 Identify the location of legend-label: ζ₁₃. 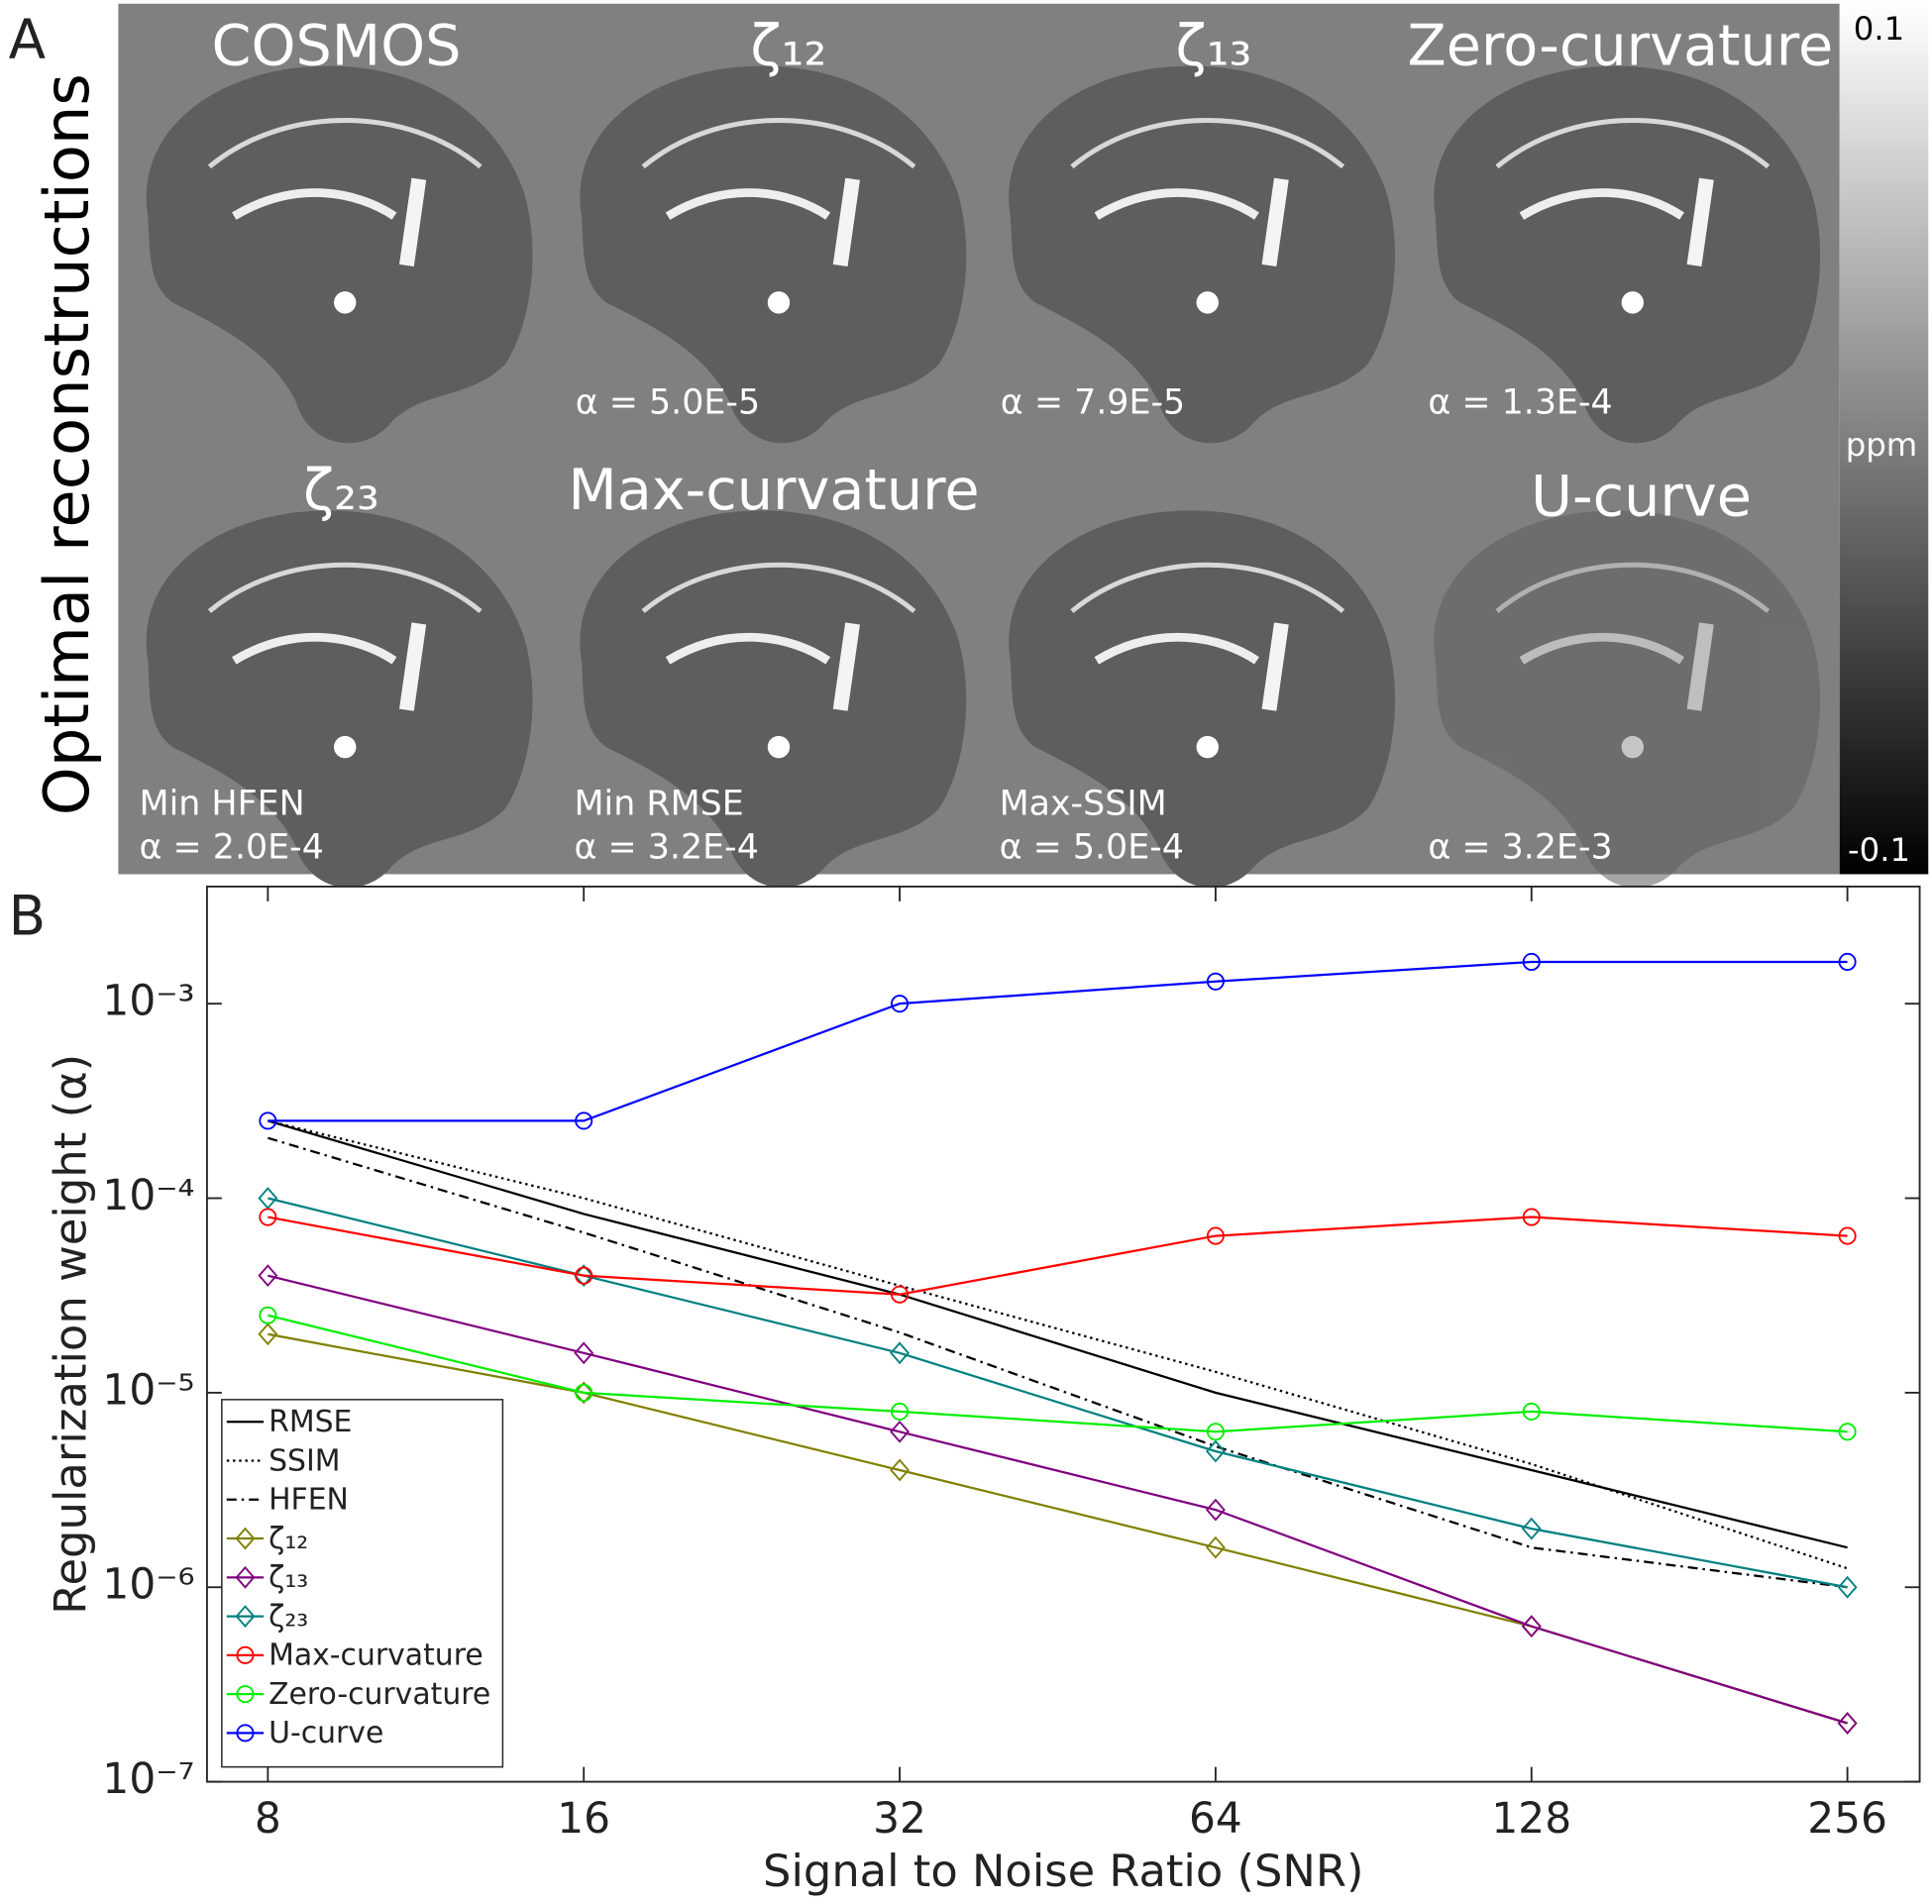
(288, 1577).